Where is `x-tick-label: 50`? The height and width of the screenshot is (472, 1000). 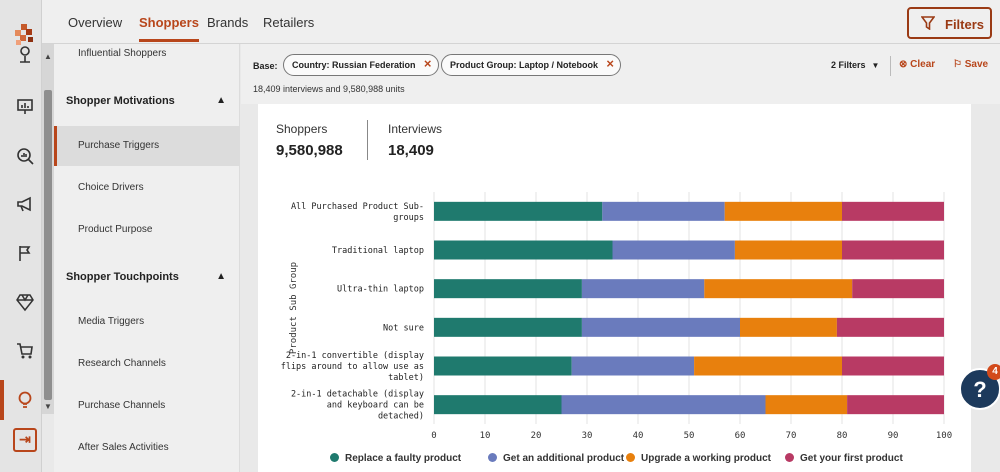 x-tick-label: 50 is located at coordinates (689, 436).